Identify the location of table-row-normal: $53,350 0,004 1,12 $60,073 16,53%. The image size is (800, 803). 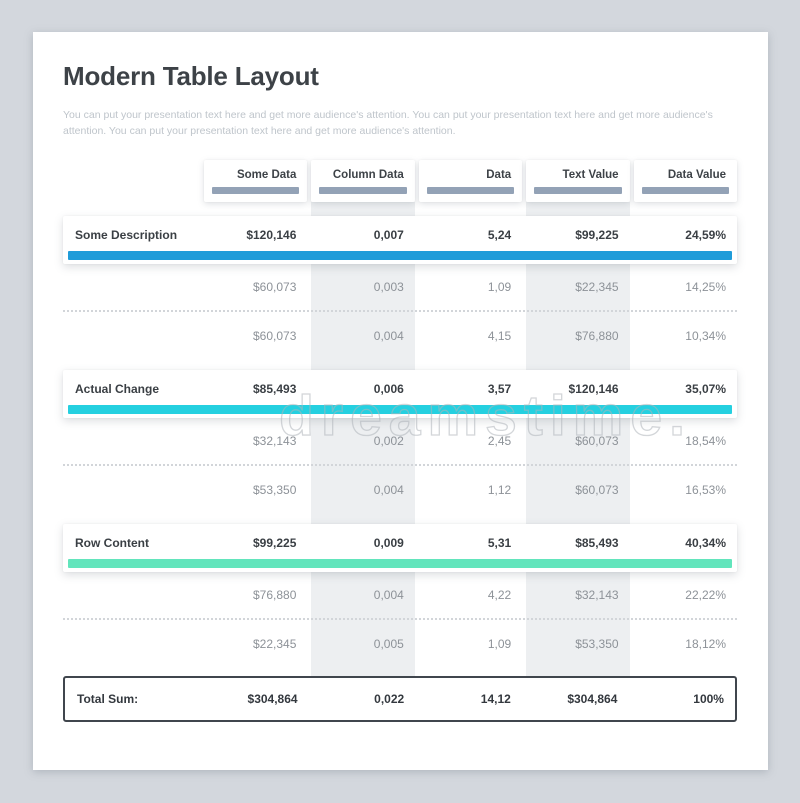
(400, 490).